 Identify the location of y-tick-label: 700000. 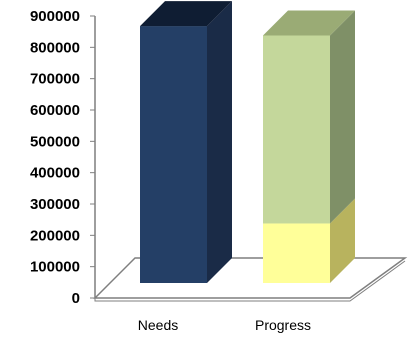
(55, 79).